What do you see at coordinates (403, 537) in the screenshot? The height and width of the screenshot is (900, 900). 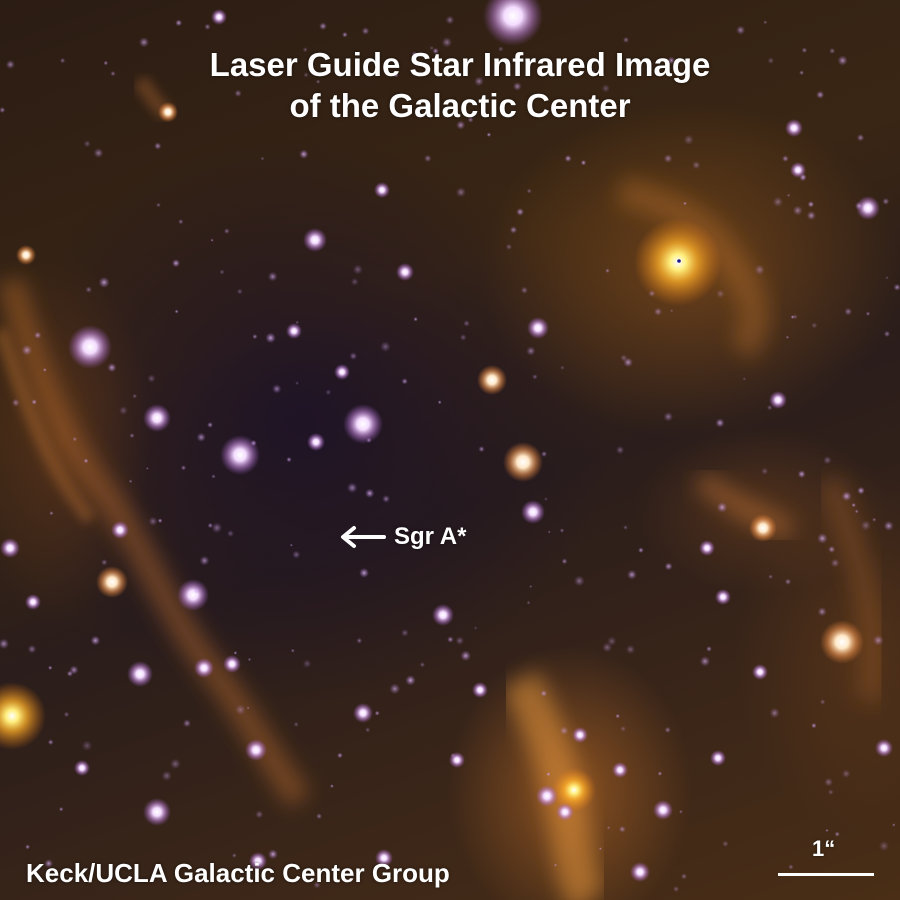 I see `sgr-a-marker: Sgr A*` at bounding box center [403, 537].